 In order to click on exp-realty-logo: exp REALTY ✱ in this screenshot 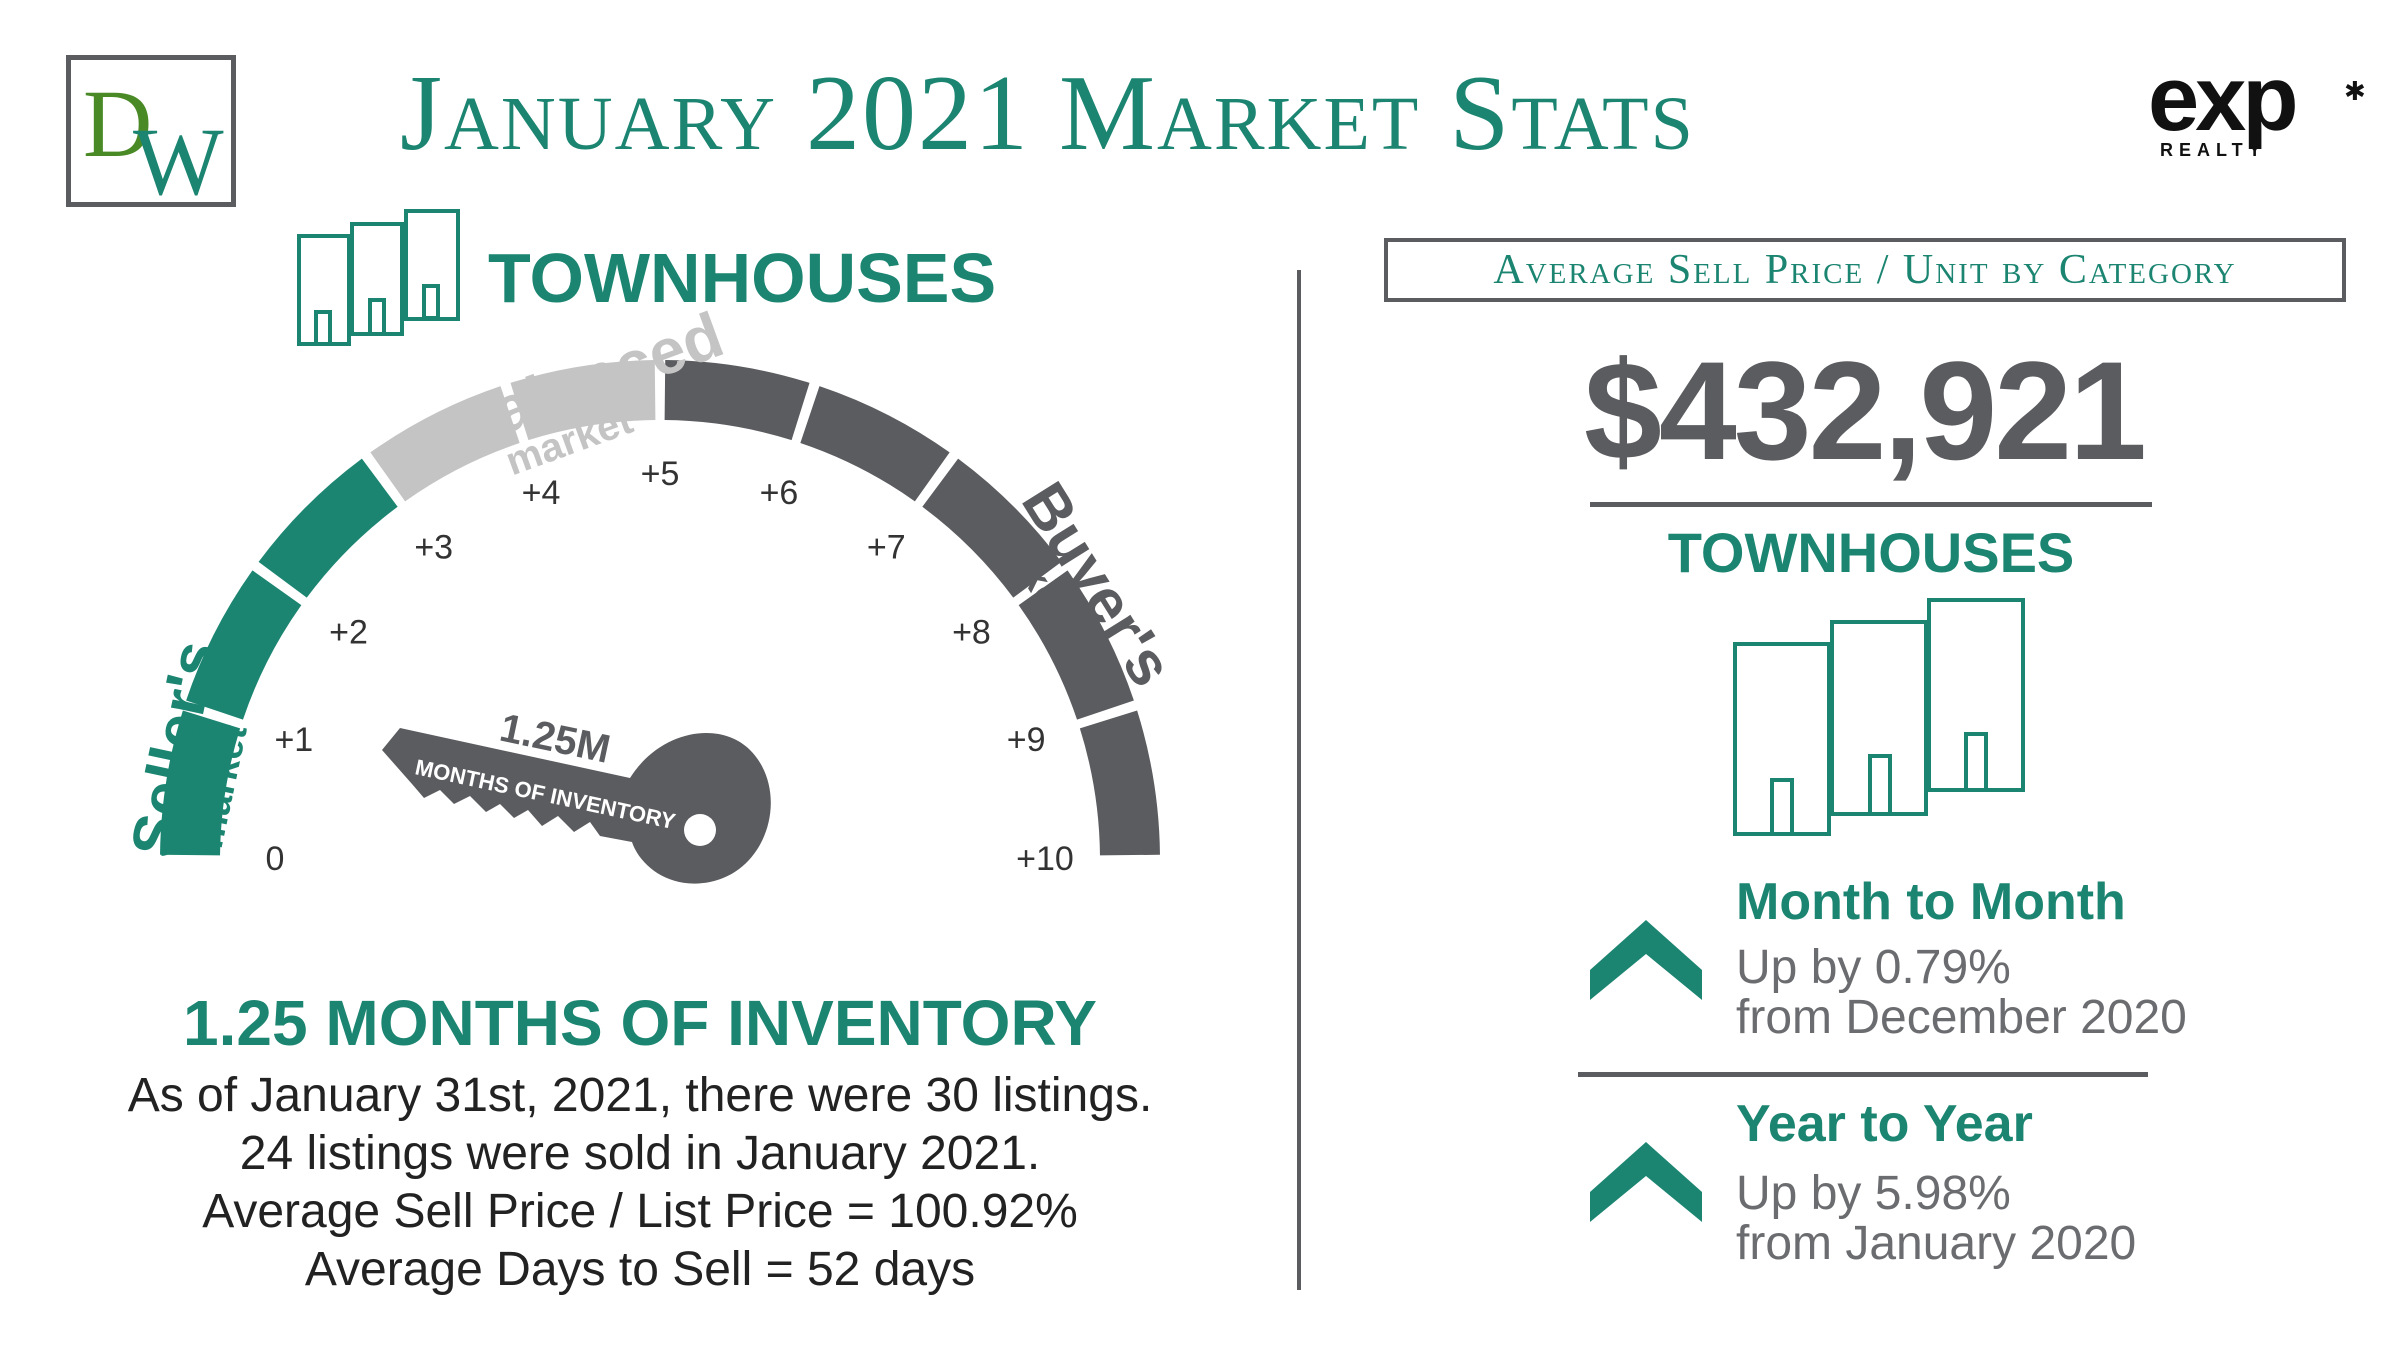, I will do `click(2263, 106)`.